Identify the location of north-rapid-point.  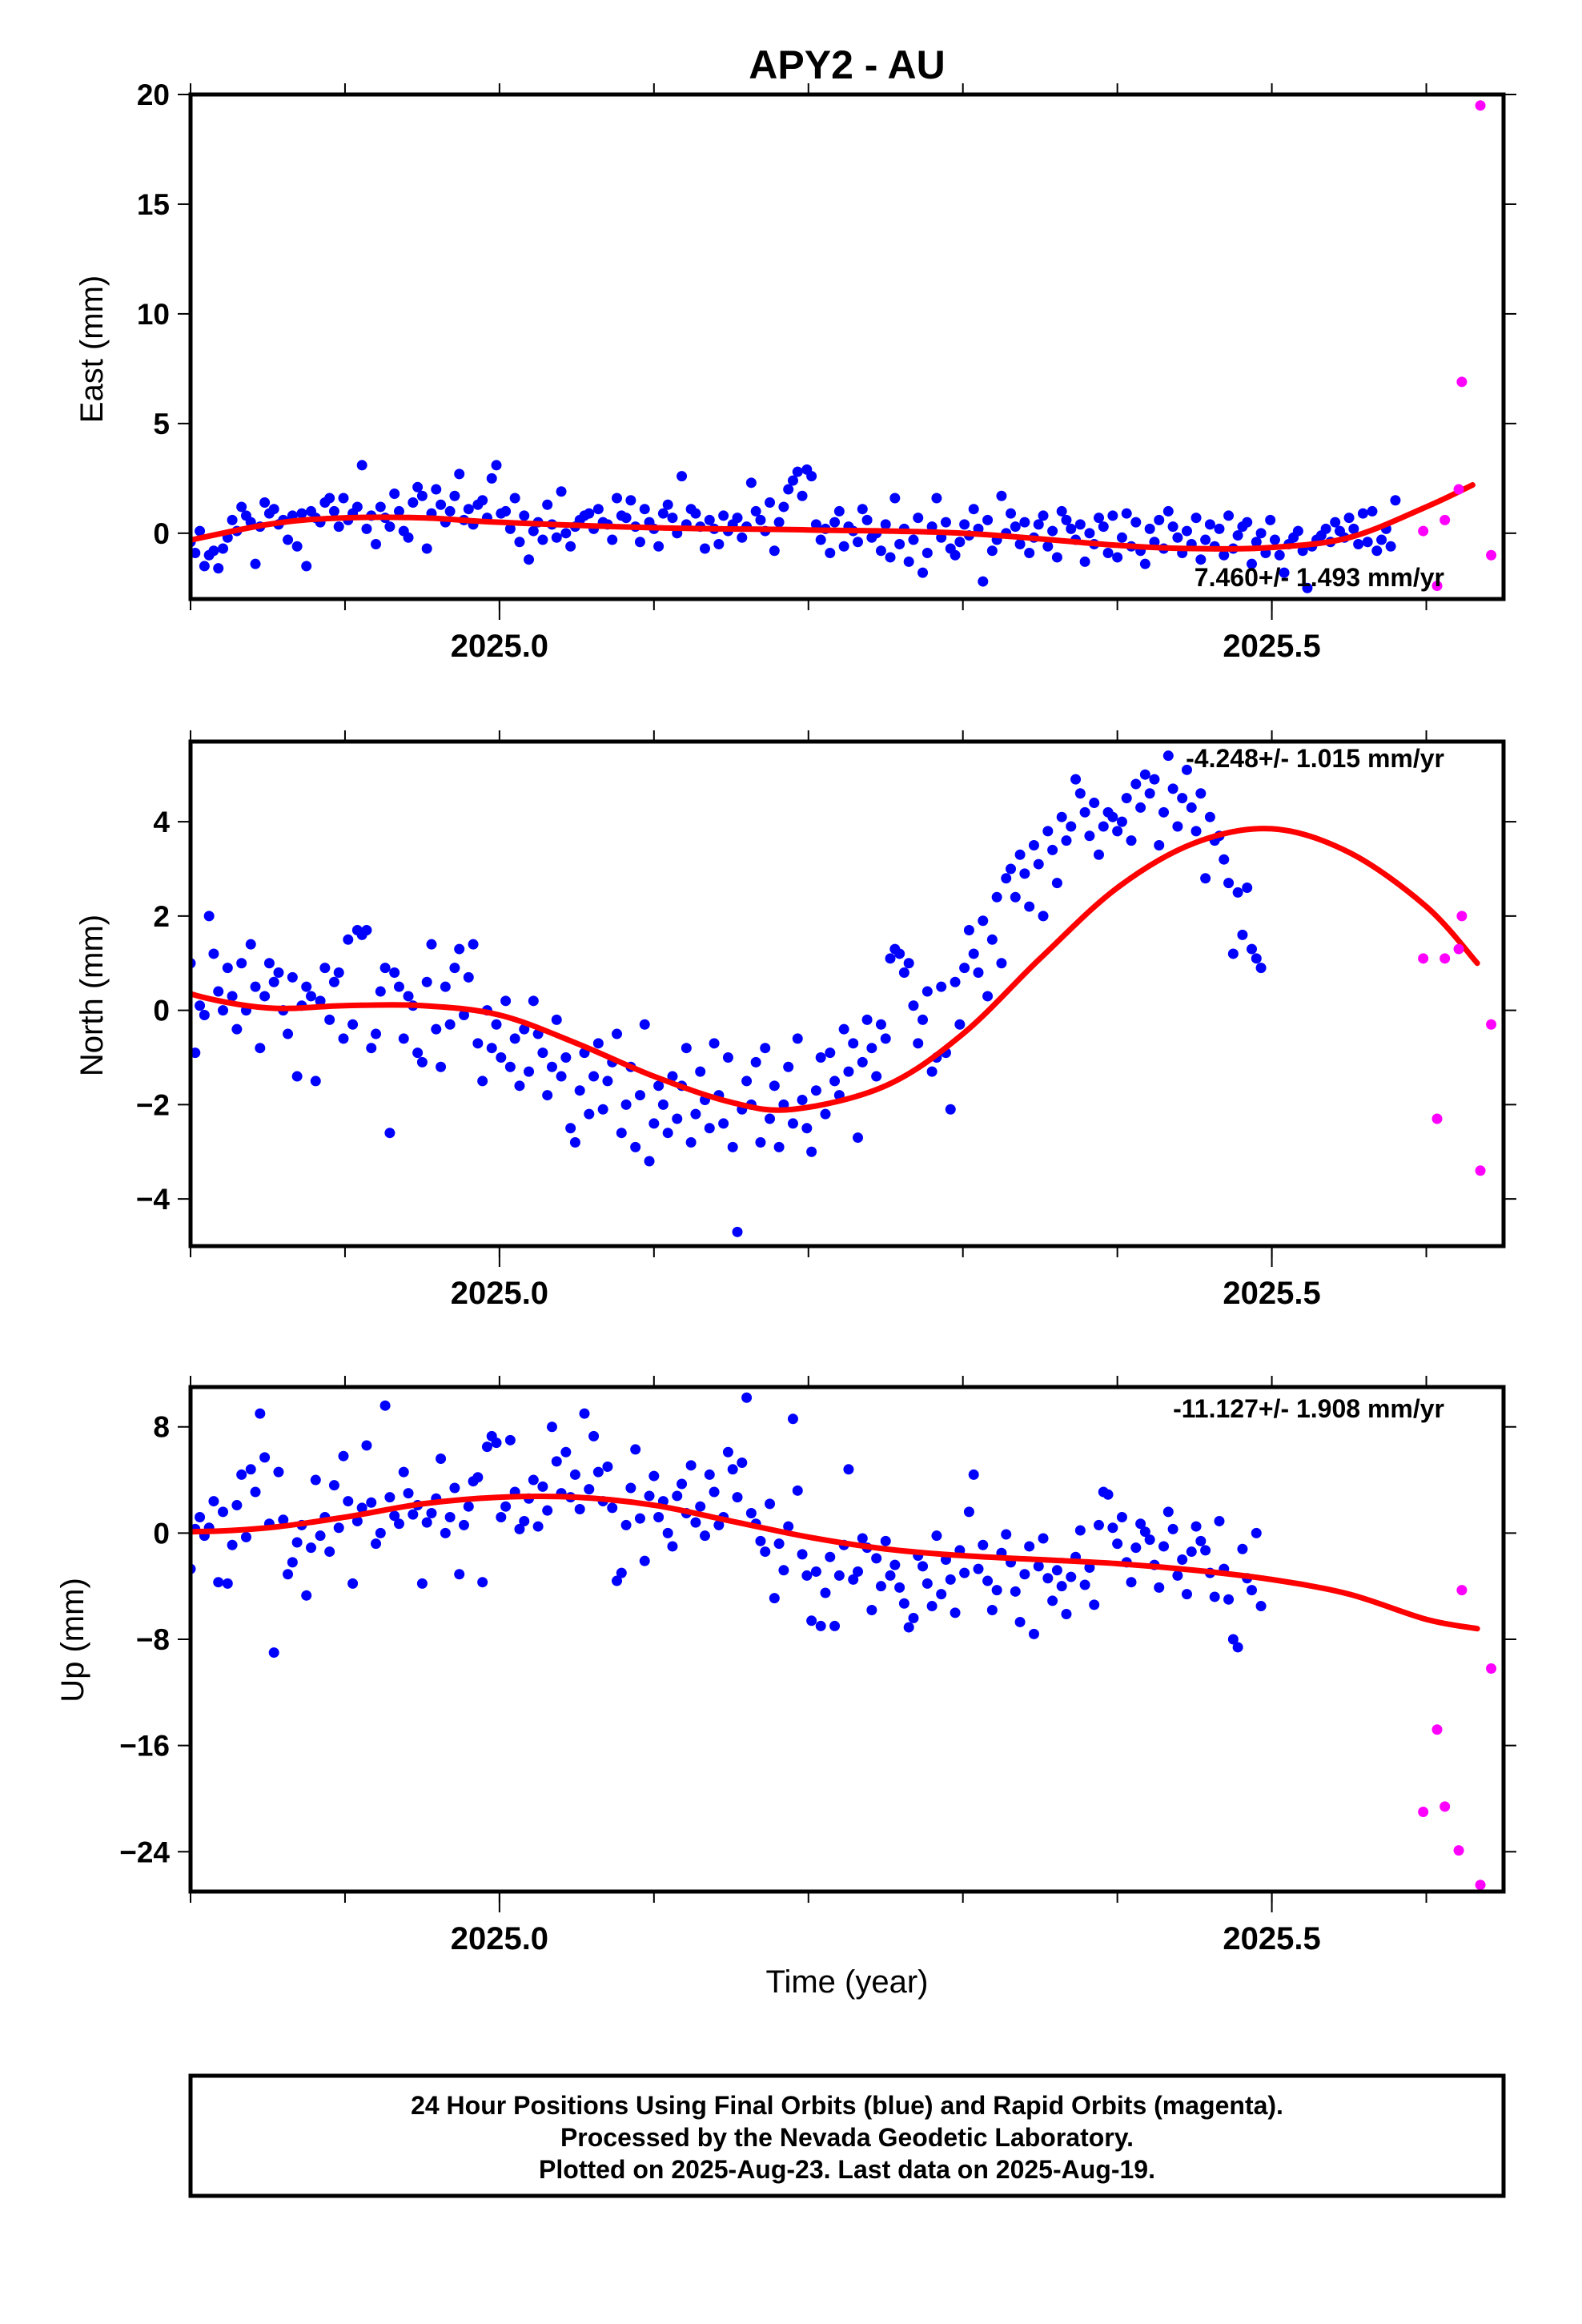
(1462, 917).